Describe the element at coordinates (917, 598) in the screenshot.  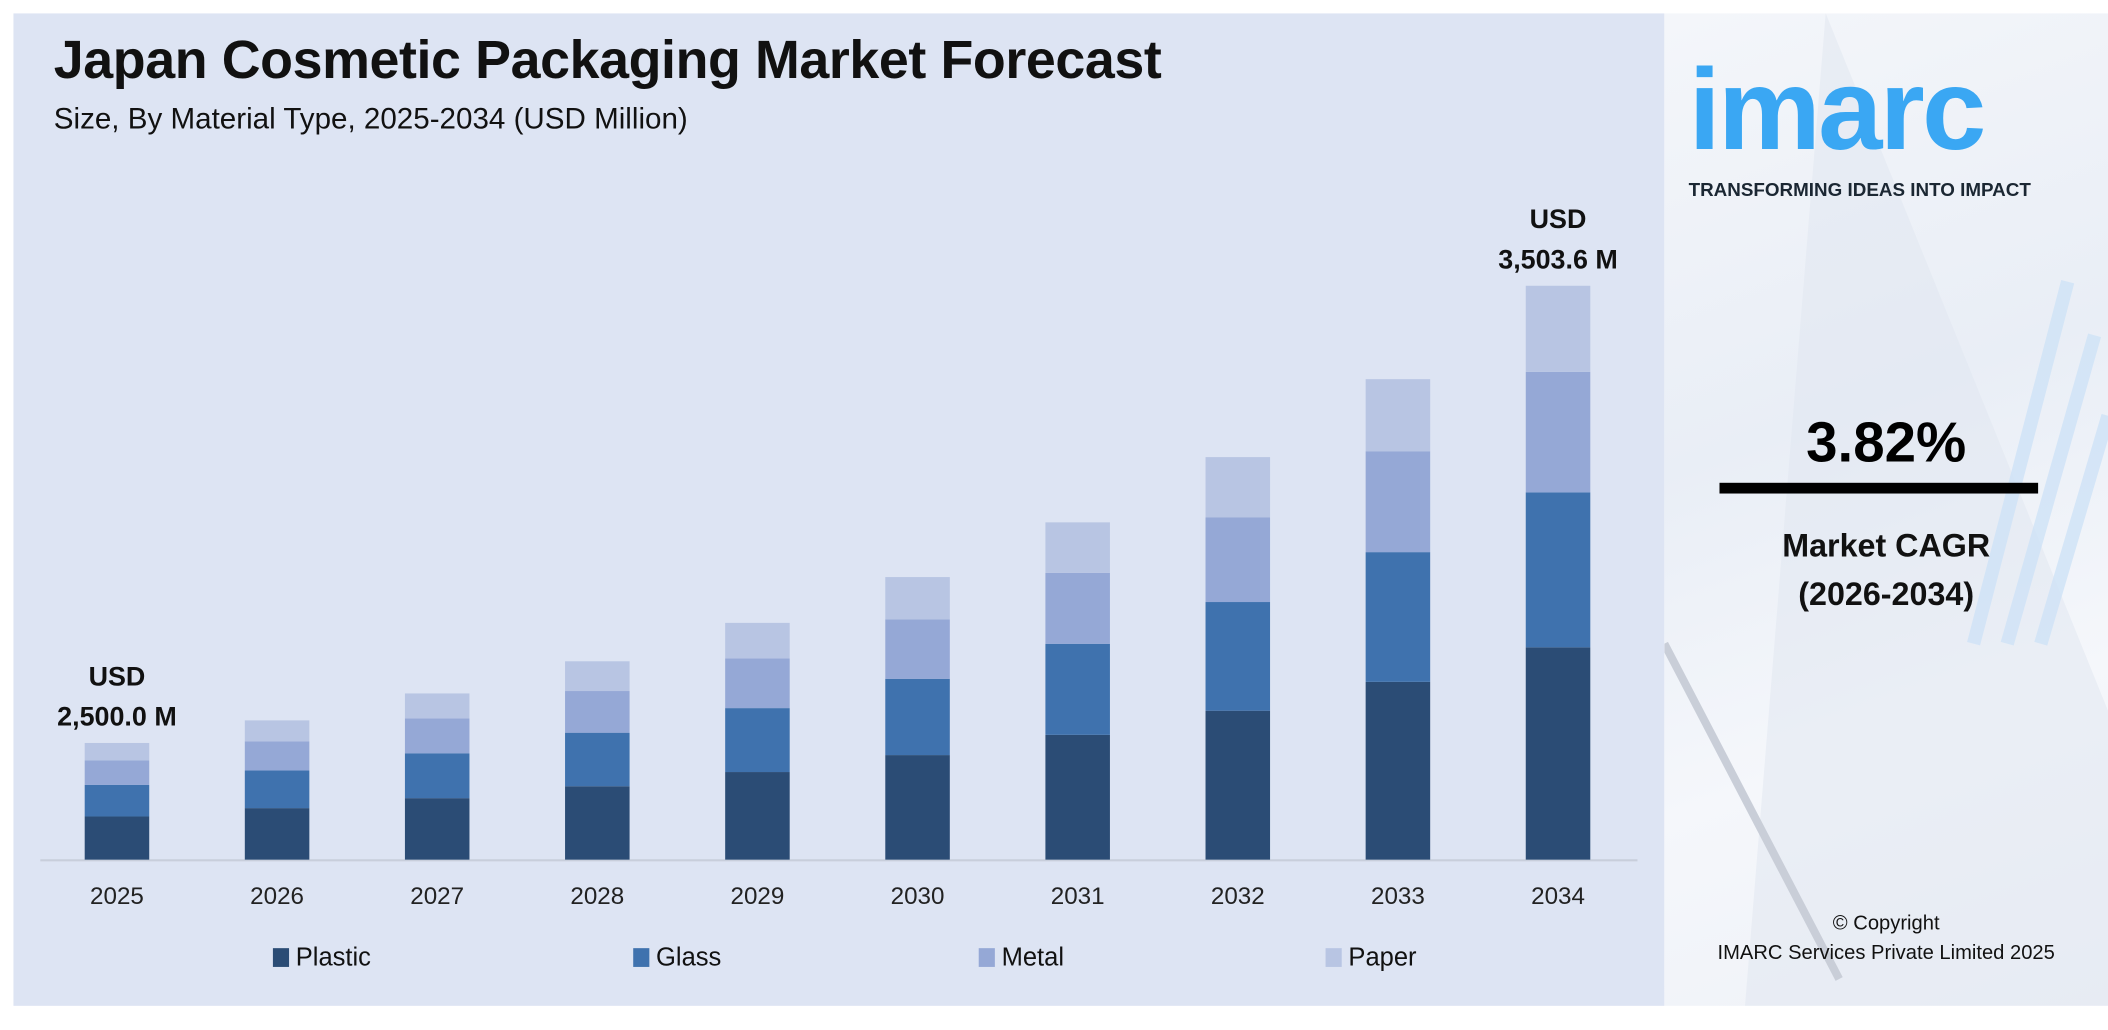
I see `bar-paper-2030` at that location.